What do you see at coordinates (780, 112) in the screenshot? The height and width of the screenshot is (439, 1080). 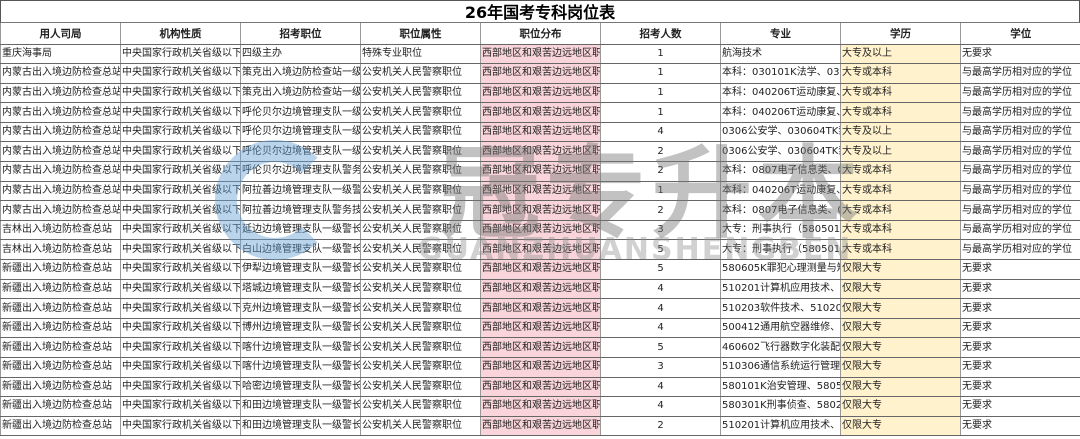 I see `cell-major: 本科：040206T运动康复、07` at bounding box center [780, 112].